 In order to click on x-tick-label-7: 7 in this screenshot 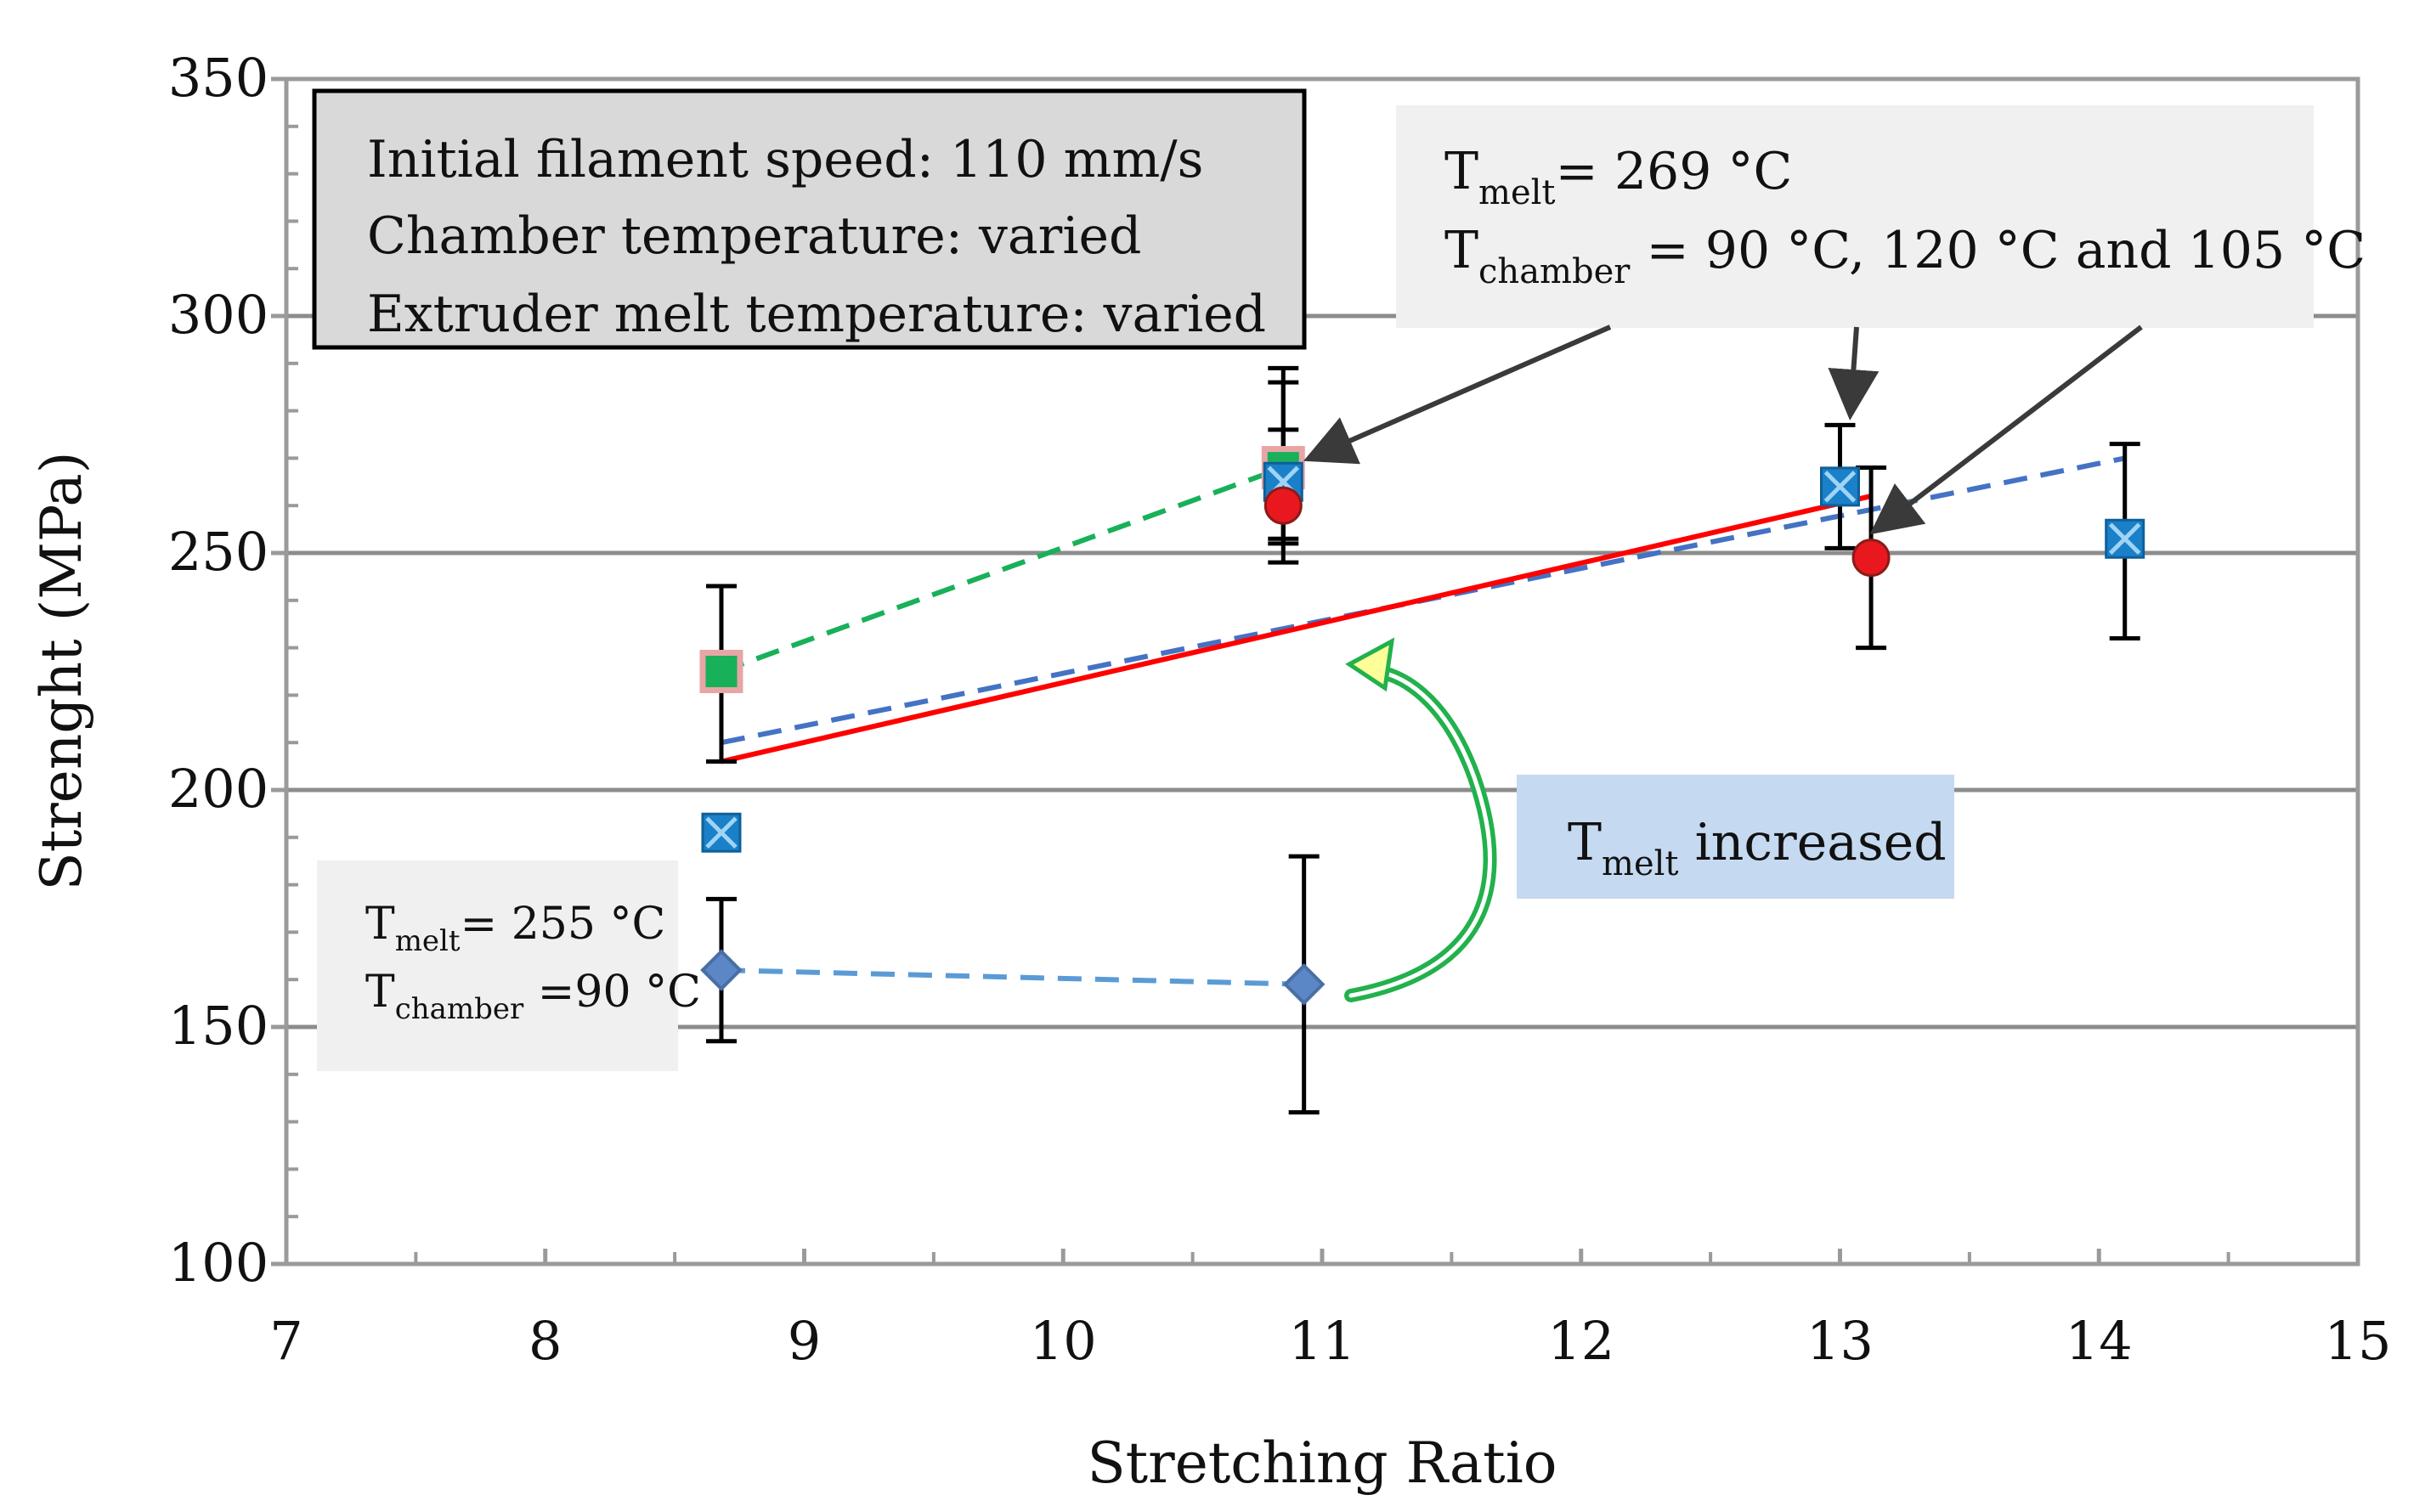, I will do `click(285, 1341)`.